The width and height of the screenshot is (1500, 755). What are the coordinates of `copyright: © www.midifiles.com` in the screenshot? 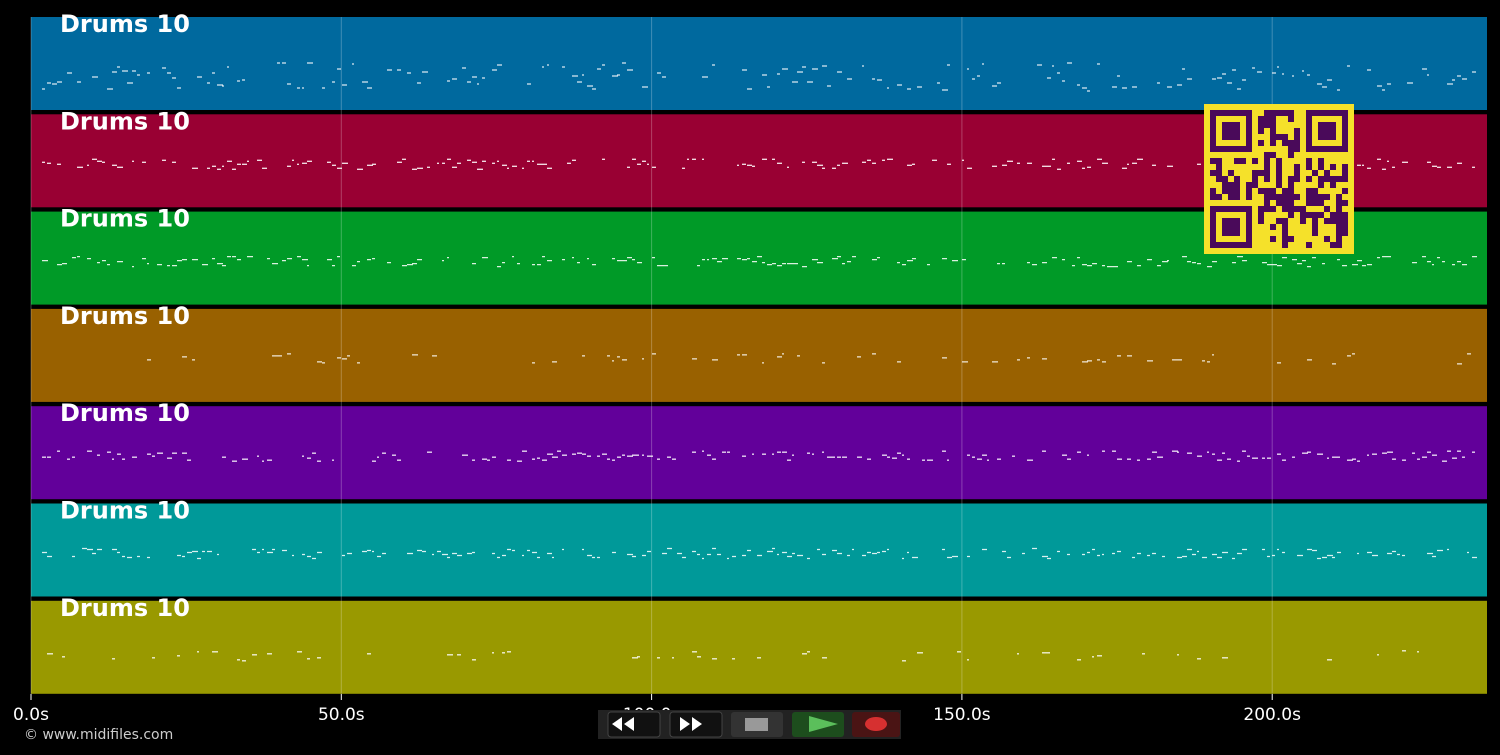 It's located at (98, 735).